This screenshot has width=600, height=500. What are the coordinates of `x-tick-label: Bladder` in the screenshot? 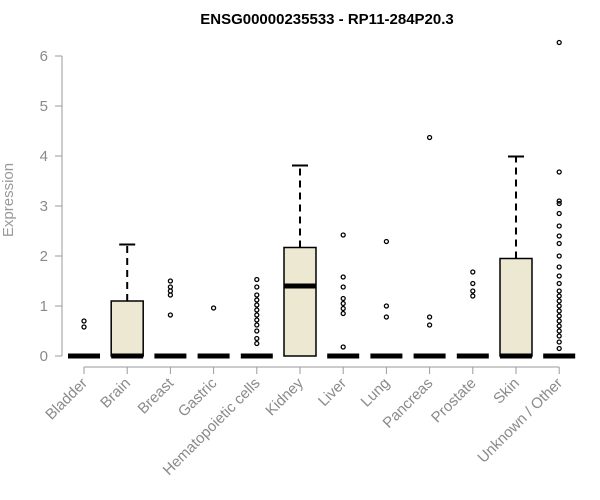 It's located at (66, 399).